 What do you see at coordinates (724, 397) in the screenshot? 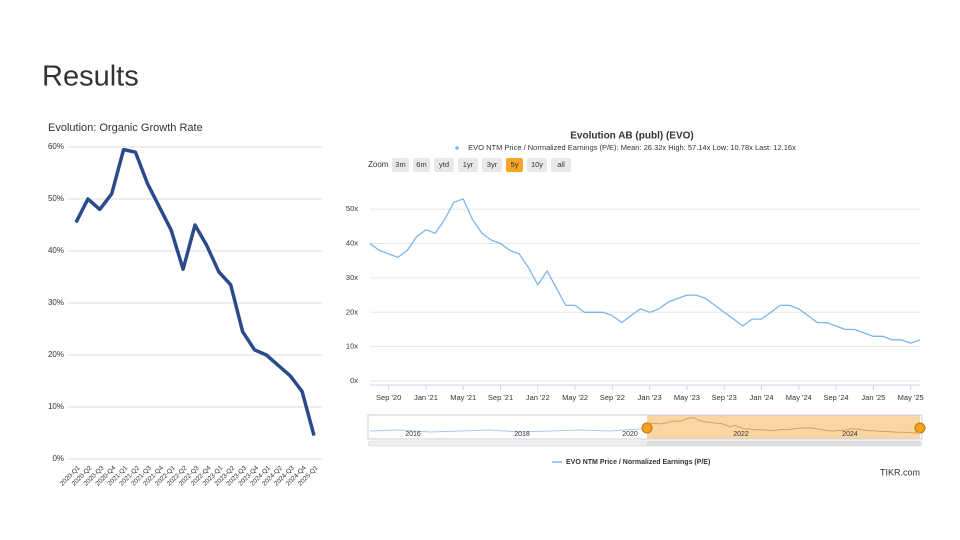
I see `x-tick-label: Sep '23` at bounding box center [724, 397].